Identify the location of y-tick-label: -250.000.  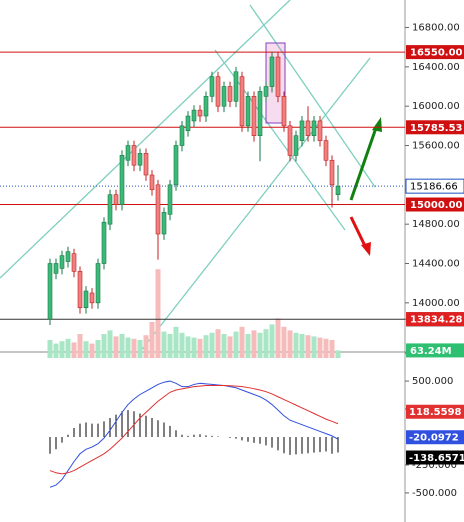
(434, 465).